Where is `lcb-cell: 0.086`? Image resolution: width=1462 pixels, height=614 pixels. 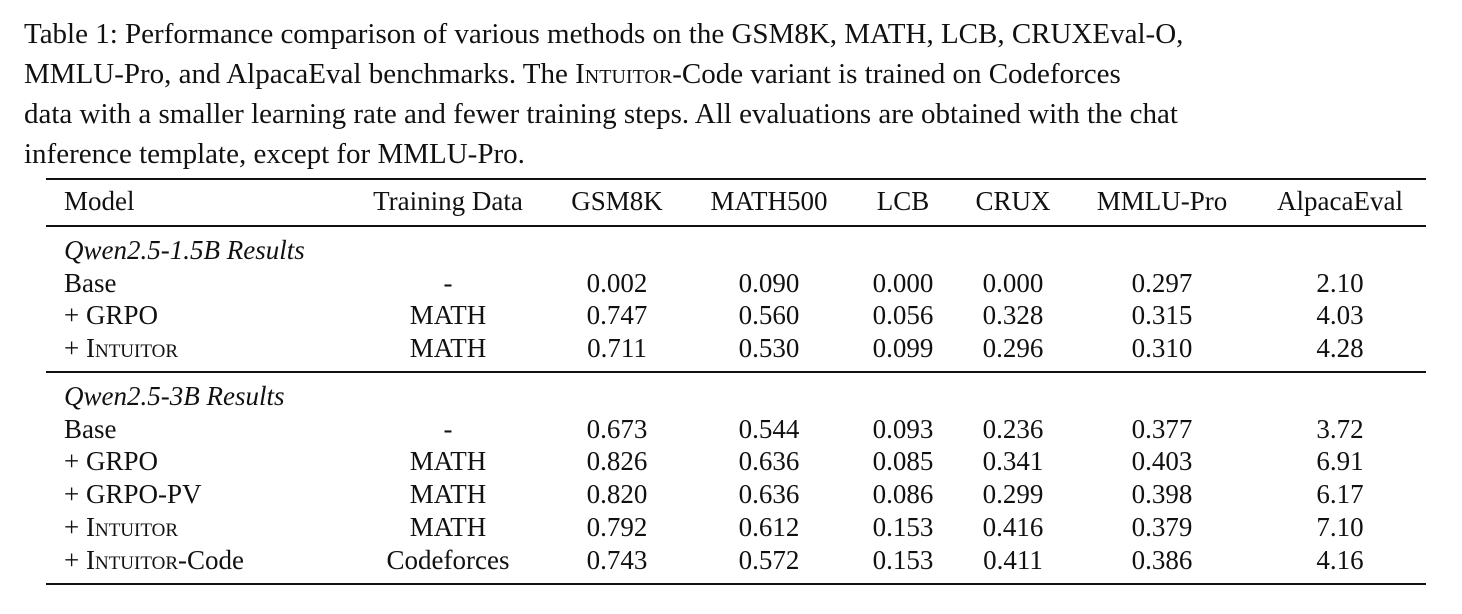 lcb-cell: 0.086 is located at coordinates (903, 494).